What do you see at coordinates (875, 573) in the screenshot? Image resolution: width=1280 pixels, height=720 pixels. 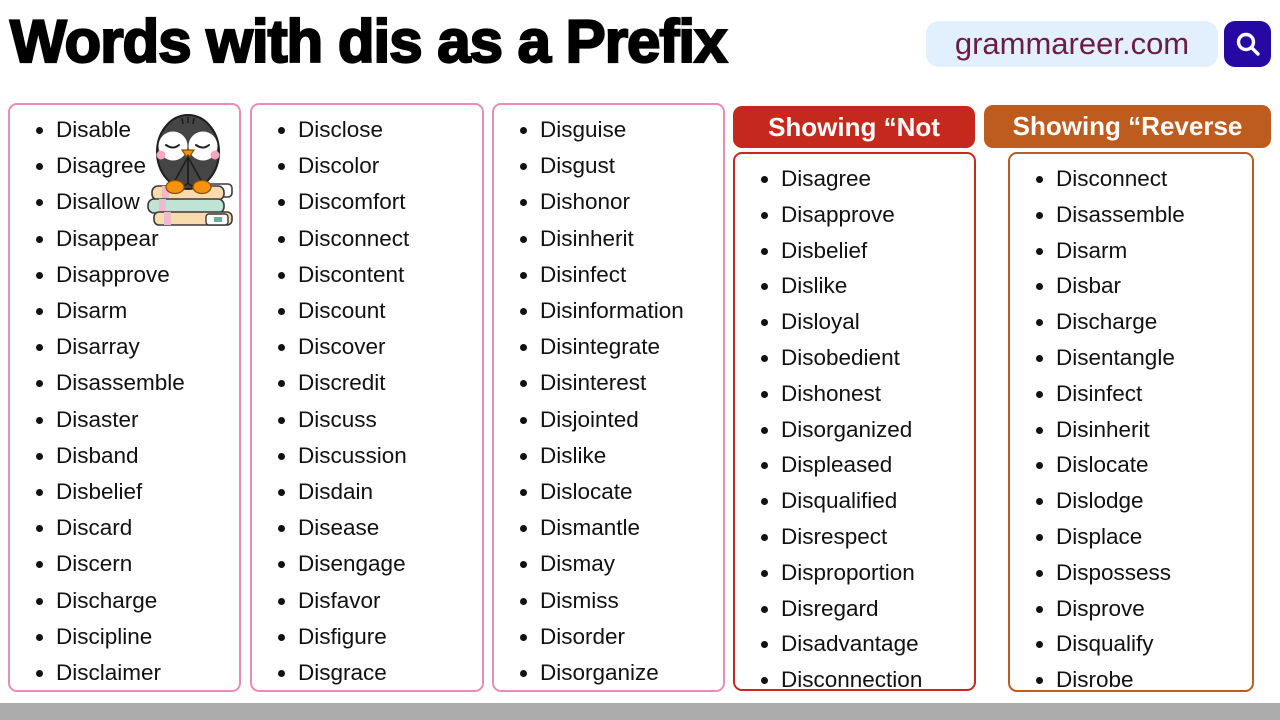 I see `word-item: Disproportion` at bounding box center [875, 573].